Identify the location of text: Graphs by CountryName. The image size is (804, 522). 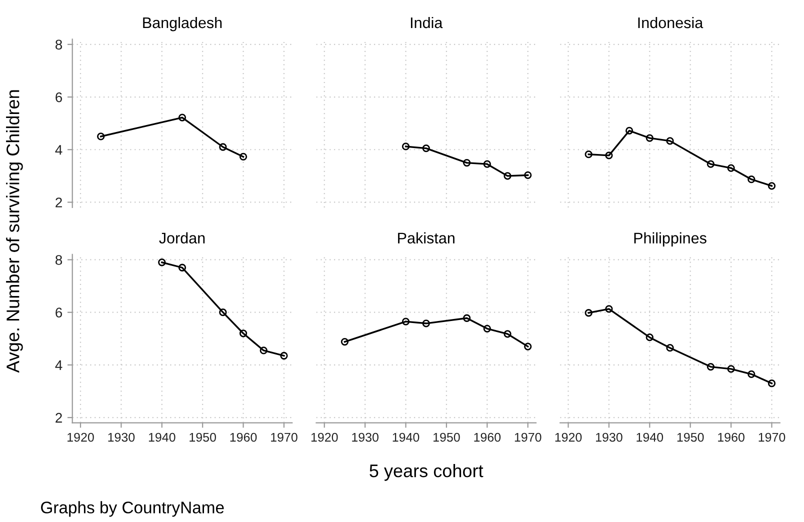
(132, 509).